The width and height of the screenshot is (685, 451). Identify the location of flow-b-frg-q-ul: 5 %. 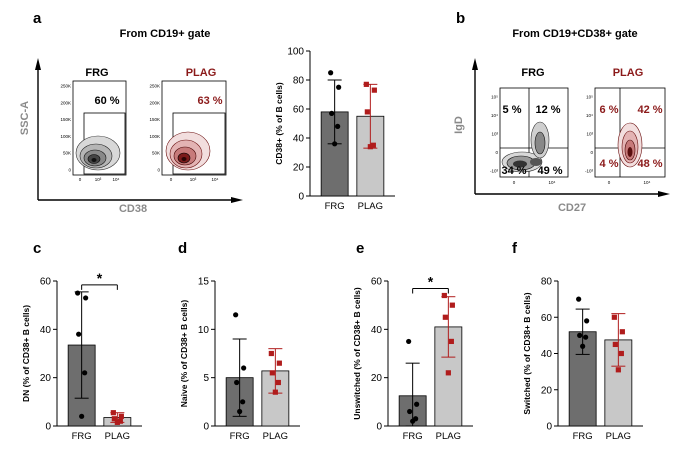
(512, 110).